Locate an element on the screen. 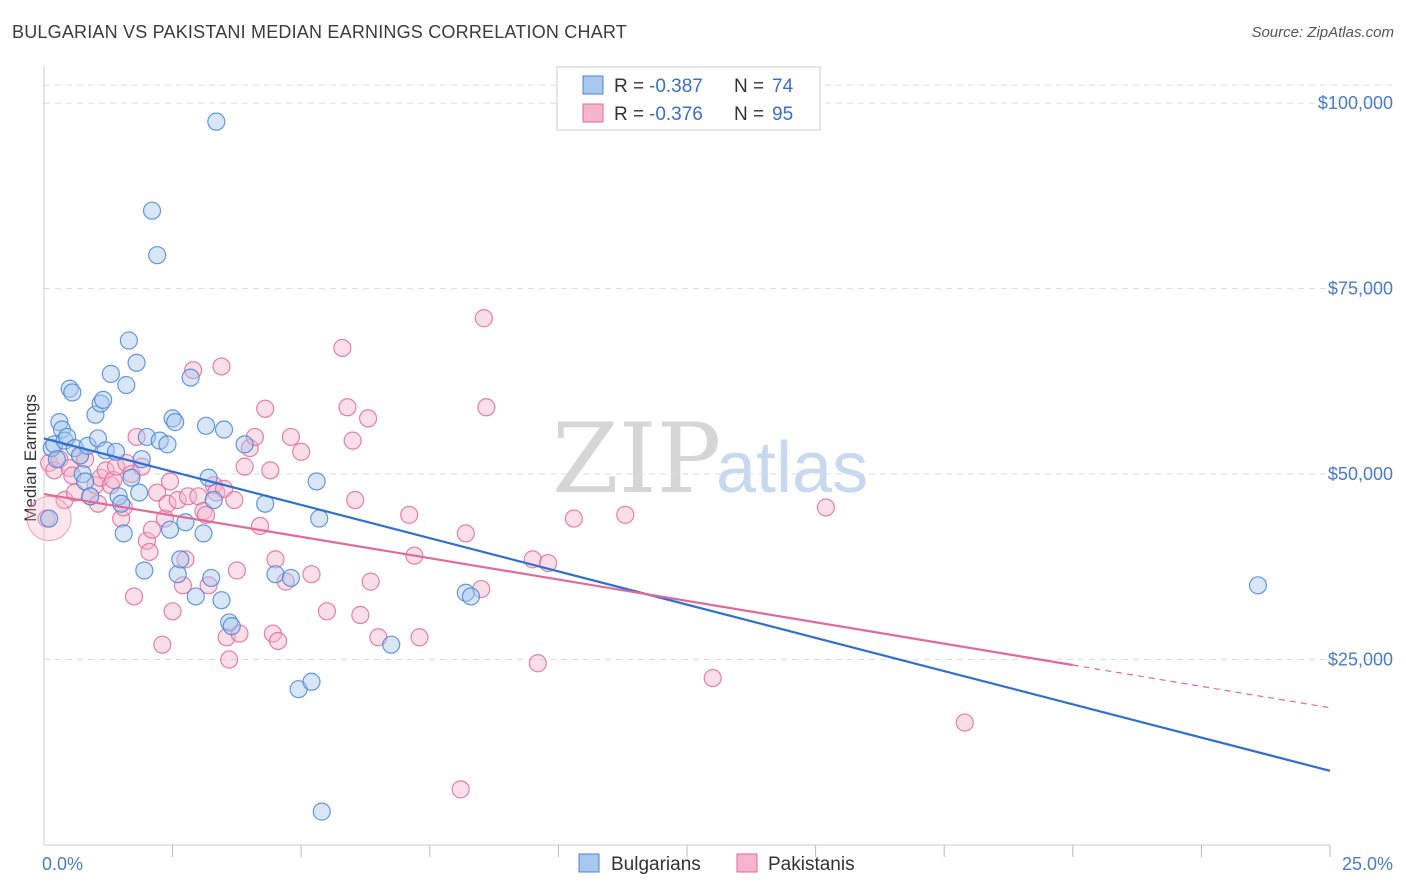  y-tick-label-75000: $75,000 is located at coordinates (1360, 289).